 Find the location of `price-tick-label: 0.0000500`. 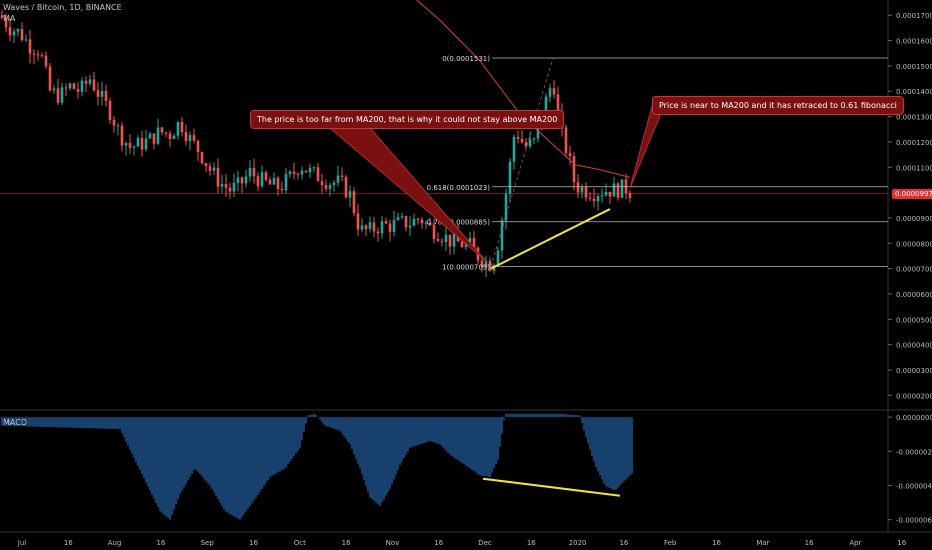

price-tick-label: 0.0000500 is located at coordinates (914, 320).